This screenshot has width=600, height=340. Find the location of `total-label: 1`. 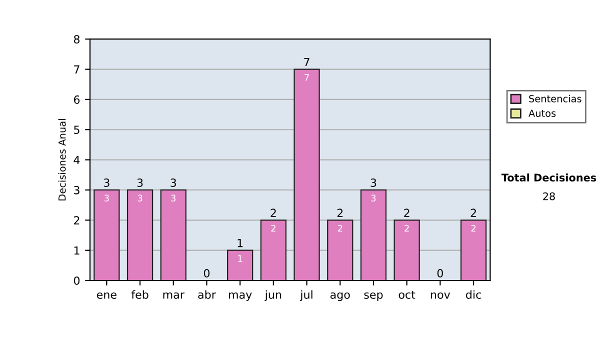

total-label: 1 is located at coordinates (240, 243).